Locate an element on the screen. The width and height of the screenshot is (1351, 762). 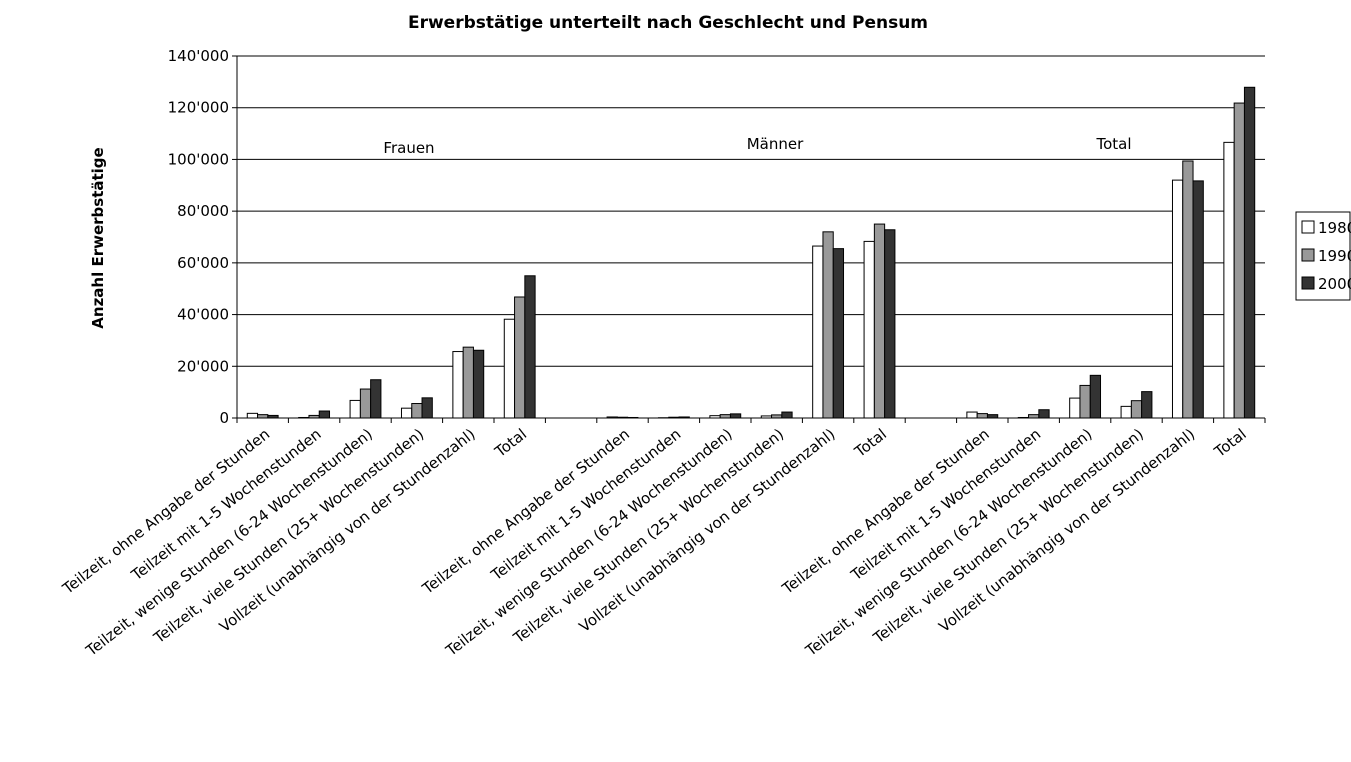
annotation: Total is located at coordinates (1113, 144).